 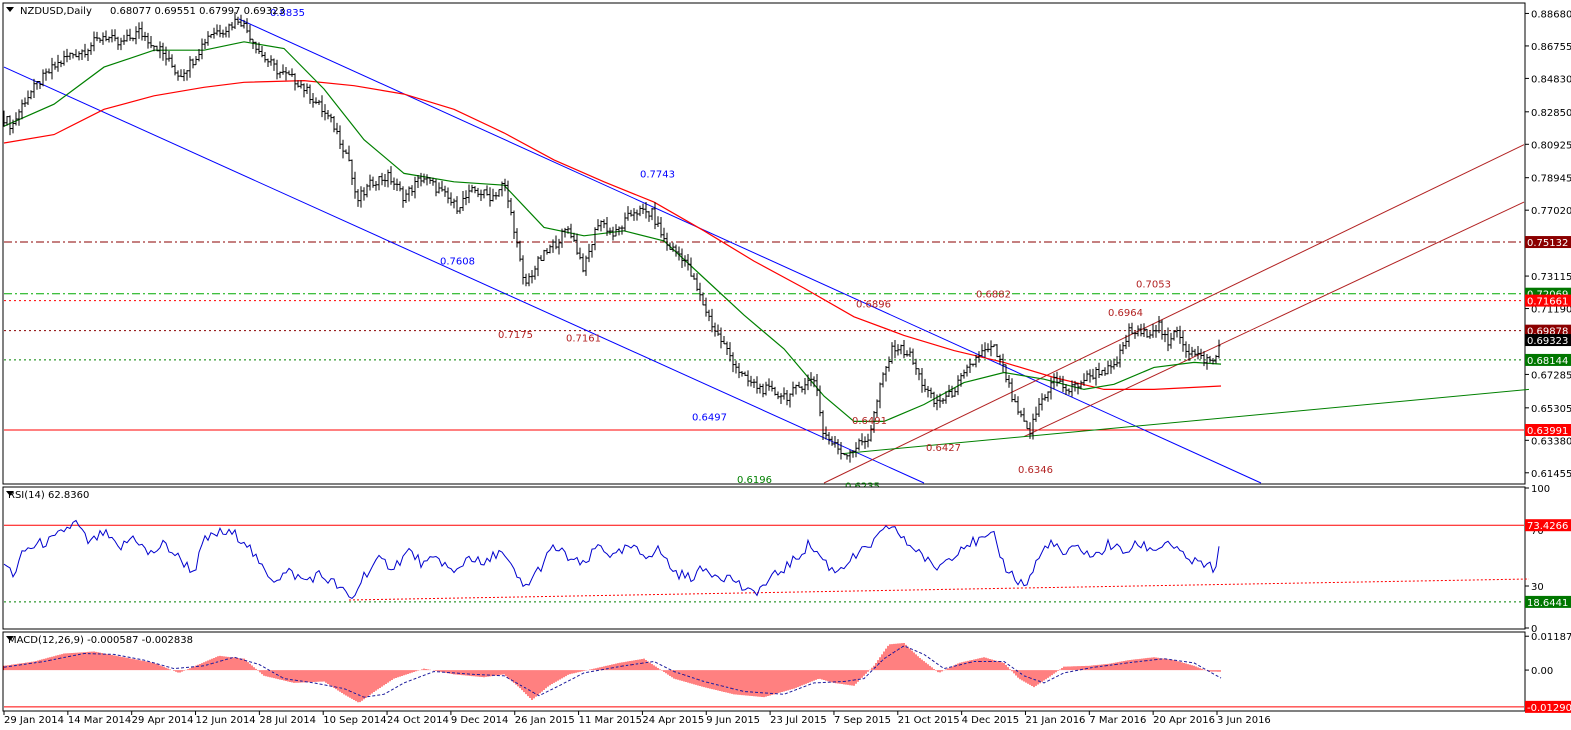 I want to click on price-annotation-8: 0.7053, so click(x=1153, y=284).